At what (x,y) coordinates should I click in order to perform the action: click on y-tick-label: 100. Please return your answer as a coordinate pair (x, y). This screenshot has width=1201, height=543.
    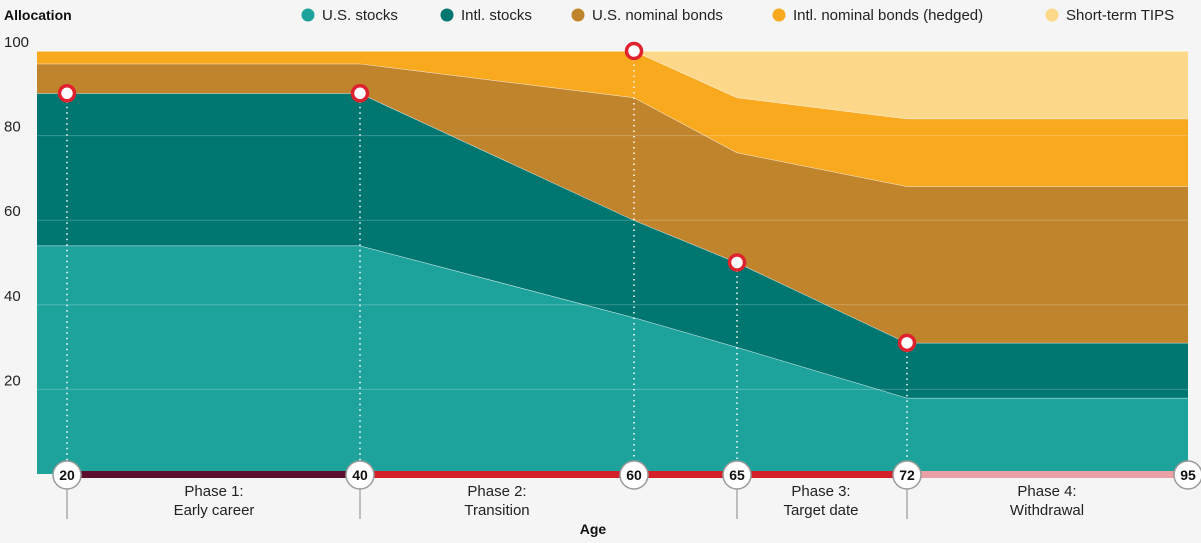
    Looking at the image, I should click on (16, 42).